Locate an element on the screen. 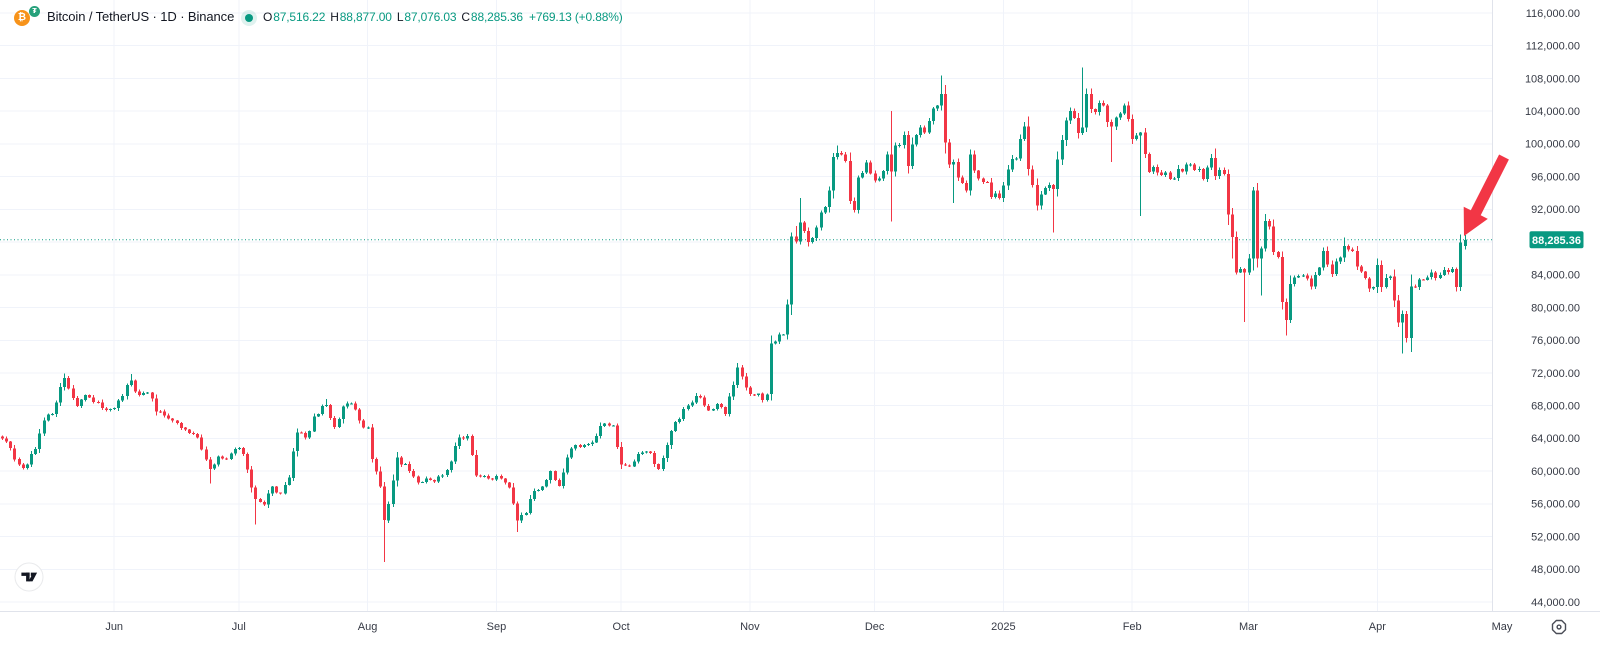 This screenshot has height=647, width=1600. arrow-annotation is located at coordinates (1486, 195).